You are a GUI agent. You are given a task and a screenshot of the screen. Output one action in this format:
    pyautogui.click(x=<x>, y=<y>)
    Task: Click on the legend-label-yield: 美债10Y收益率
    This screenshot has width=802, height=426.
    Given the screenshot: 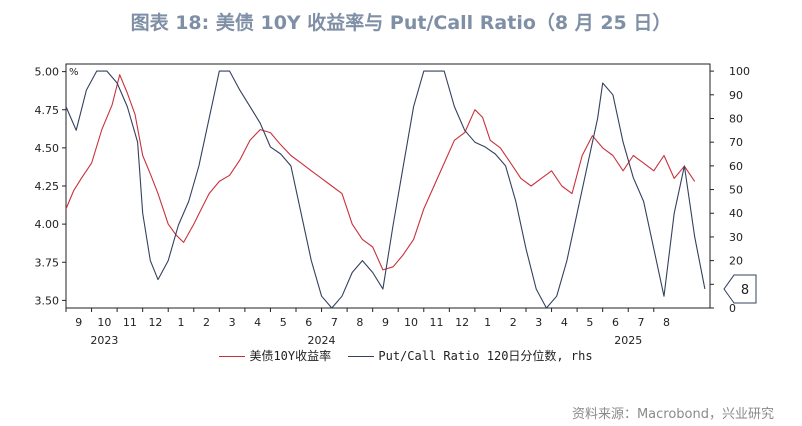 What is the action you would take?
    pyautogui.click(x=290, y=356)
    